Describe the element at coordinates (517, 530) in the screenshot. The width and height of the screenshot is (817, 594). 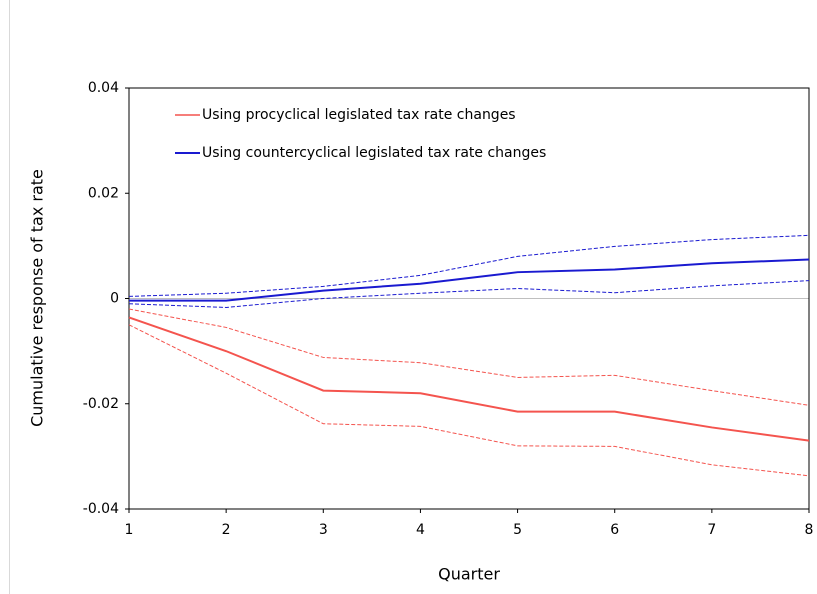
I see `x-tick-label: 5` at that location.